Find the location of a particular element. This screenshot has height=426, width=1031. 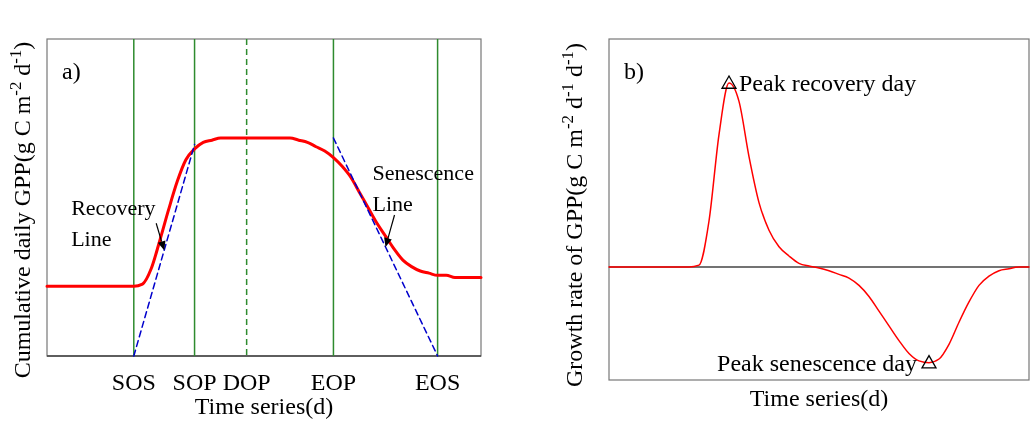

annotation: Peak senescence day is located at coordinates (817, 362).